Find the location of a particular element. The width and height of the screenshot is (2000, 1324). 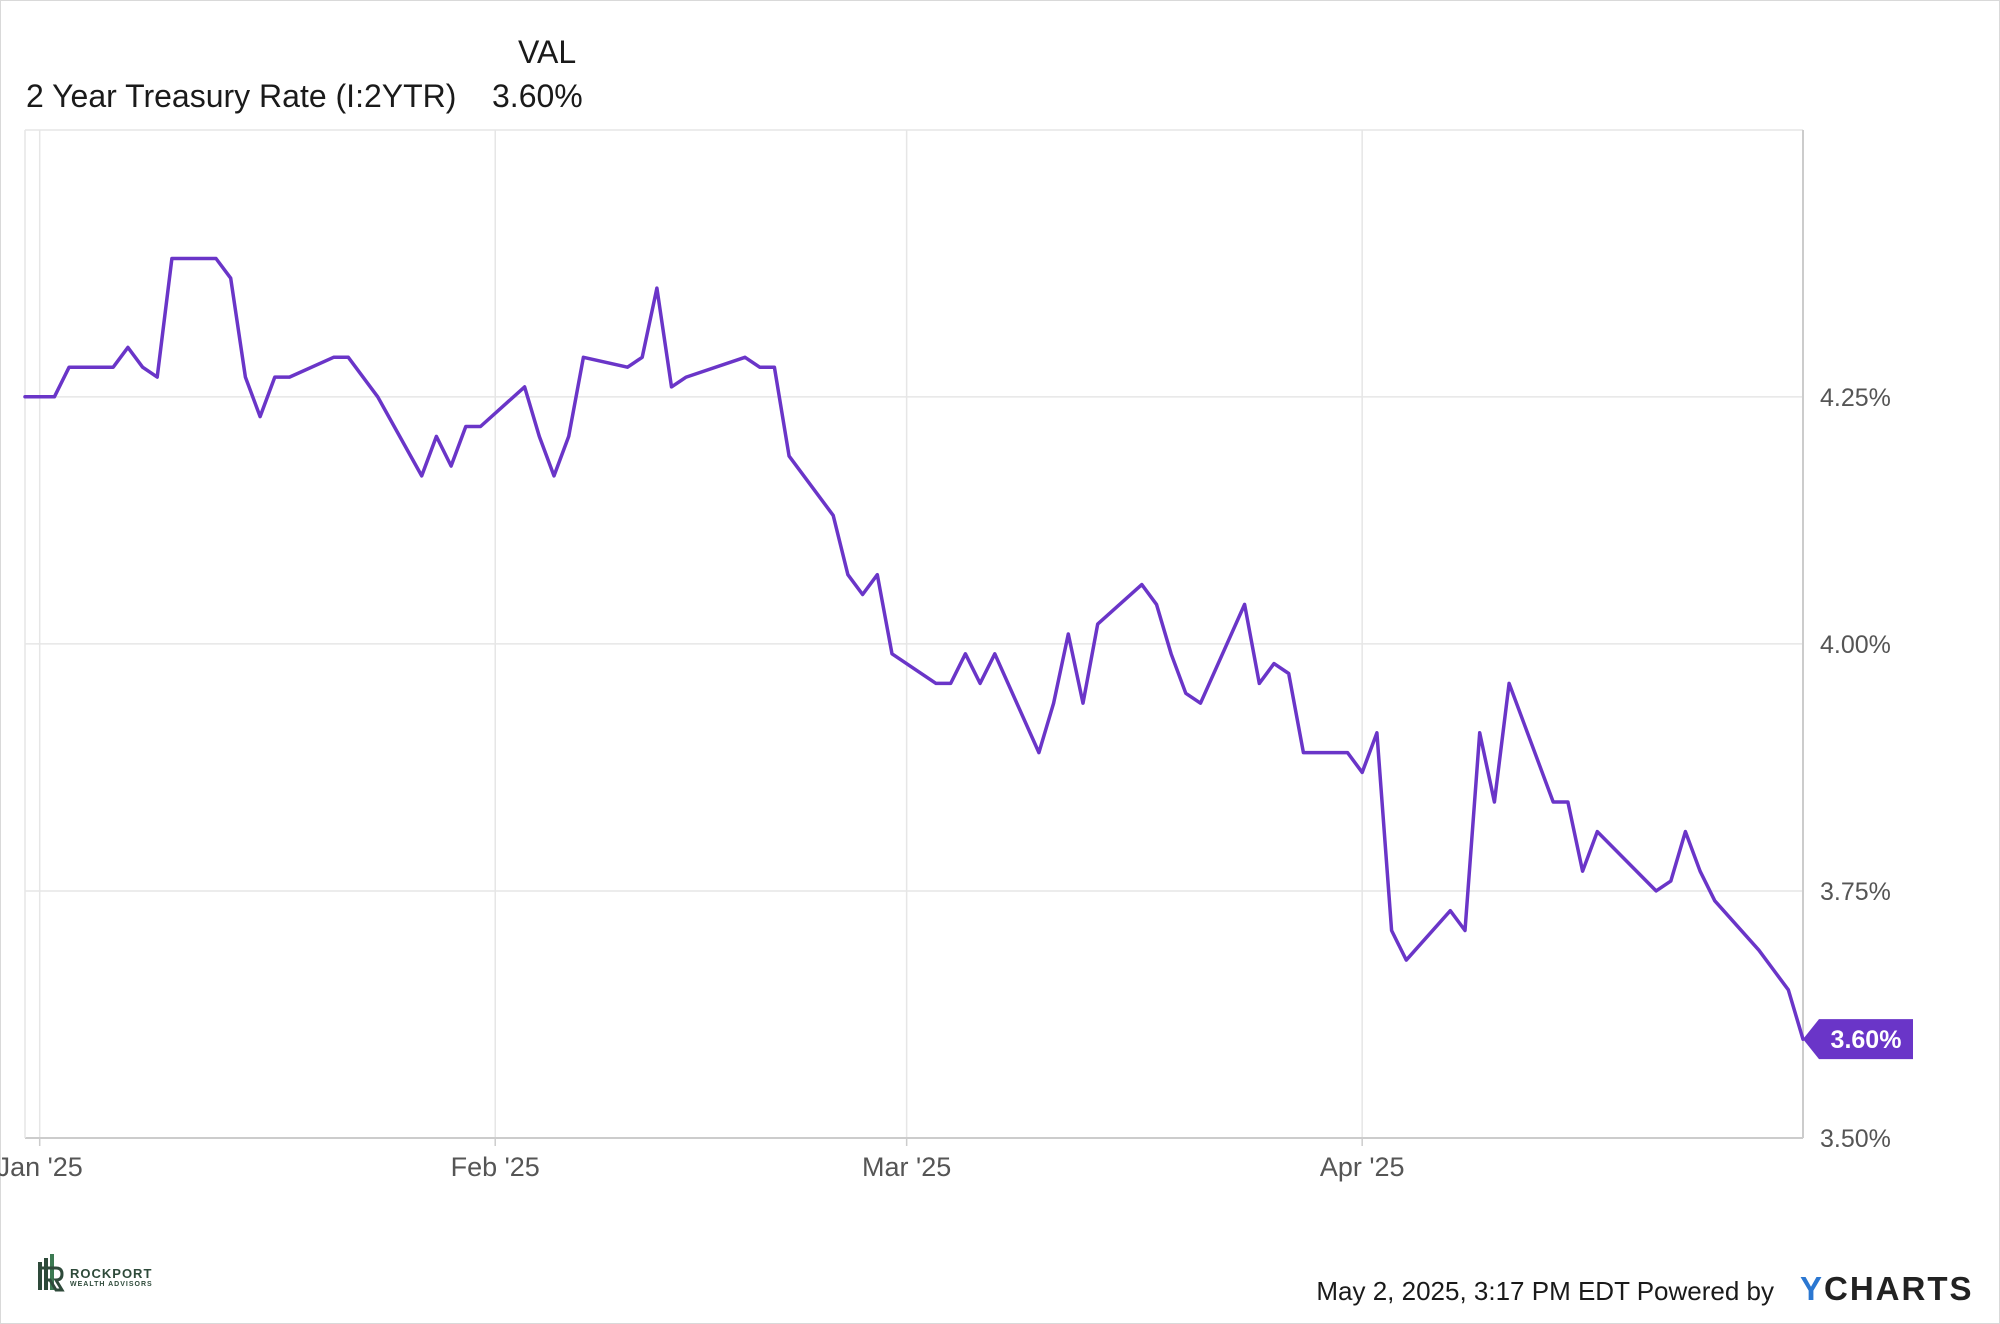

ycharts-logo: YCHARTS is located at coordinates (1887, 1289).